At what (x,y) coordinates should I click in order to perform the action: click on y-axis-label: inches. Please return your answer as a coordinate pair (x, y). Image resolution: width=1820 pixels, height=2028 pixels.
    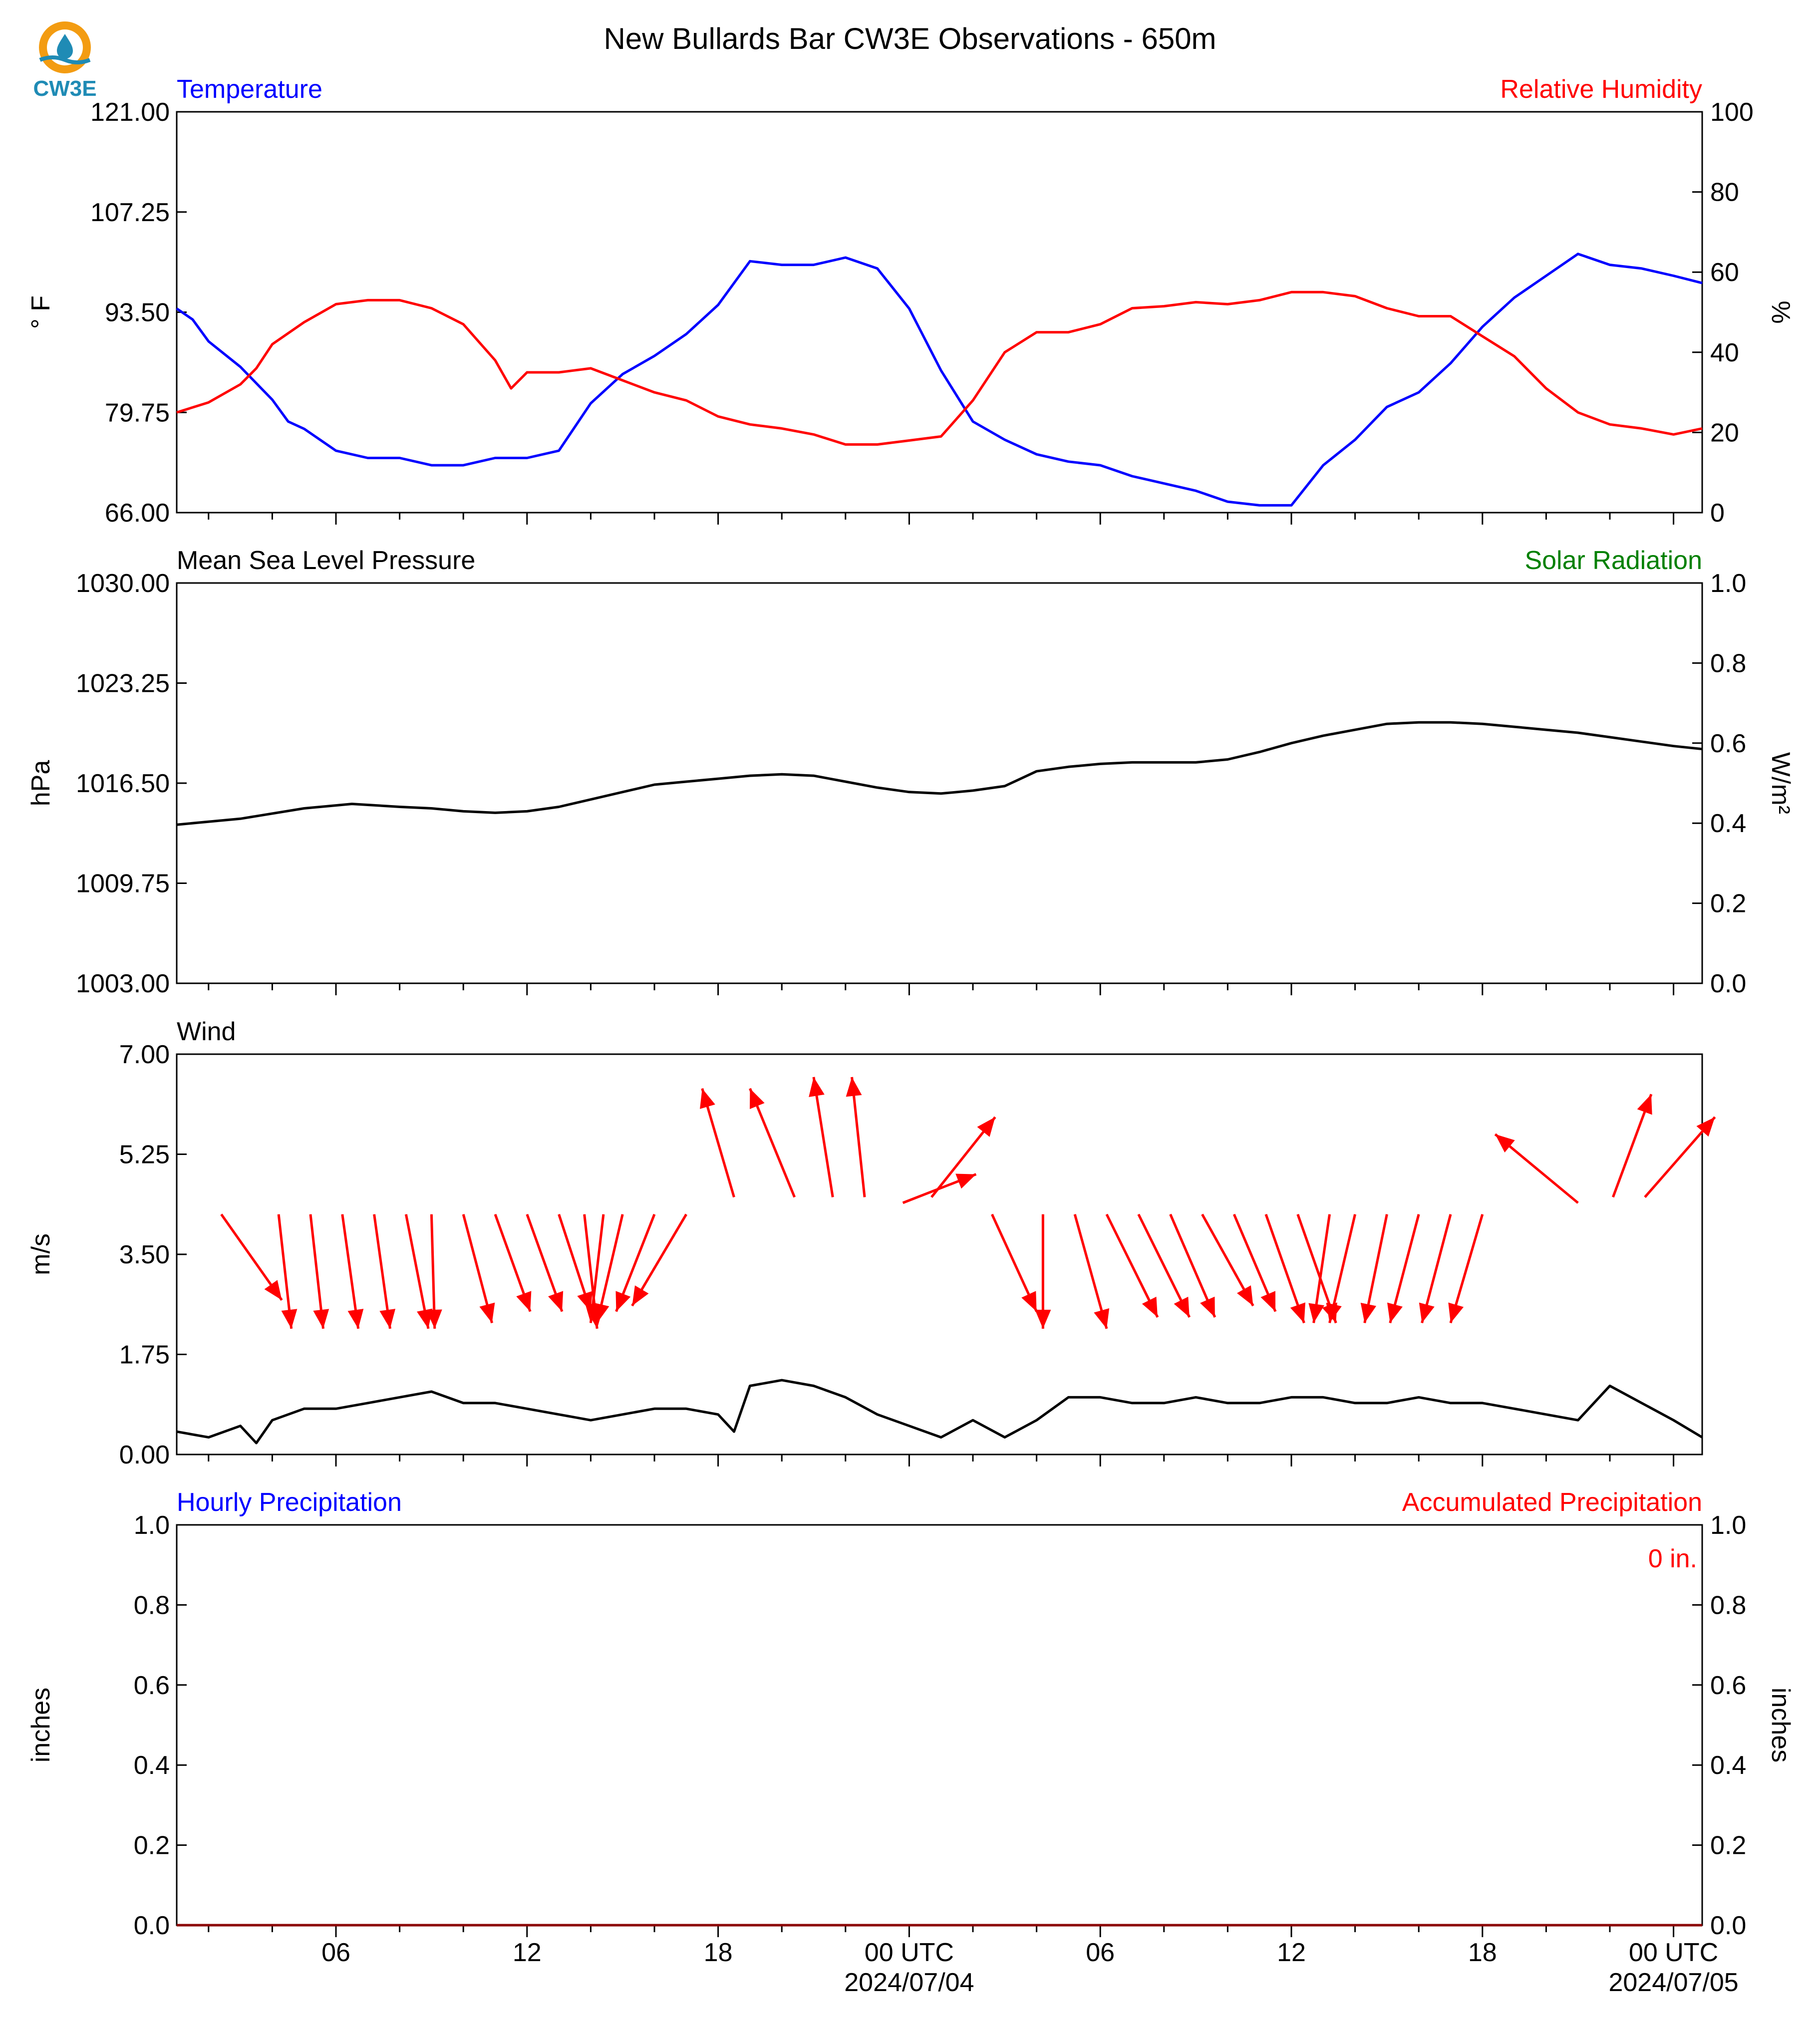
    Looking at the image, I should click on (40, 1725).